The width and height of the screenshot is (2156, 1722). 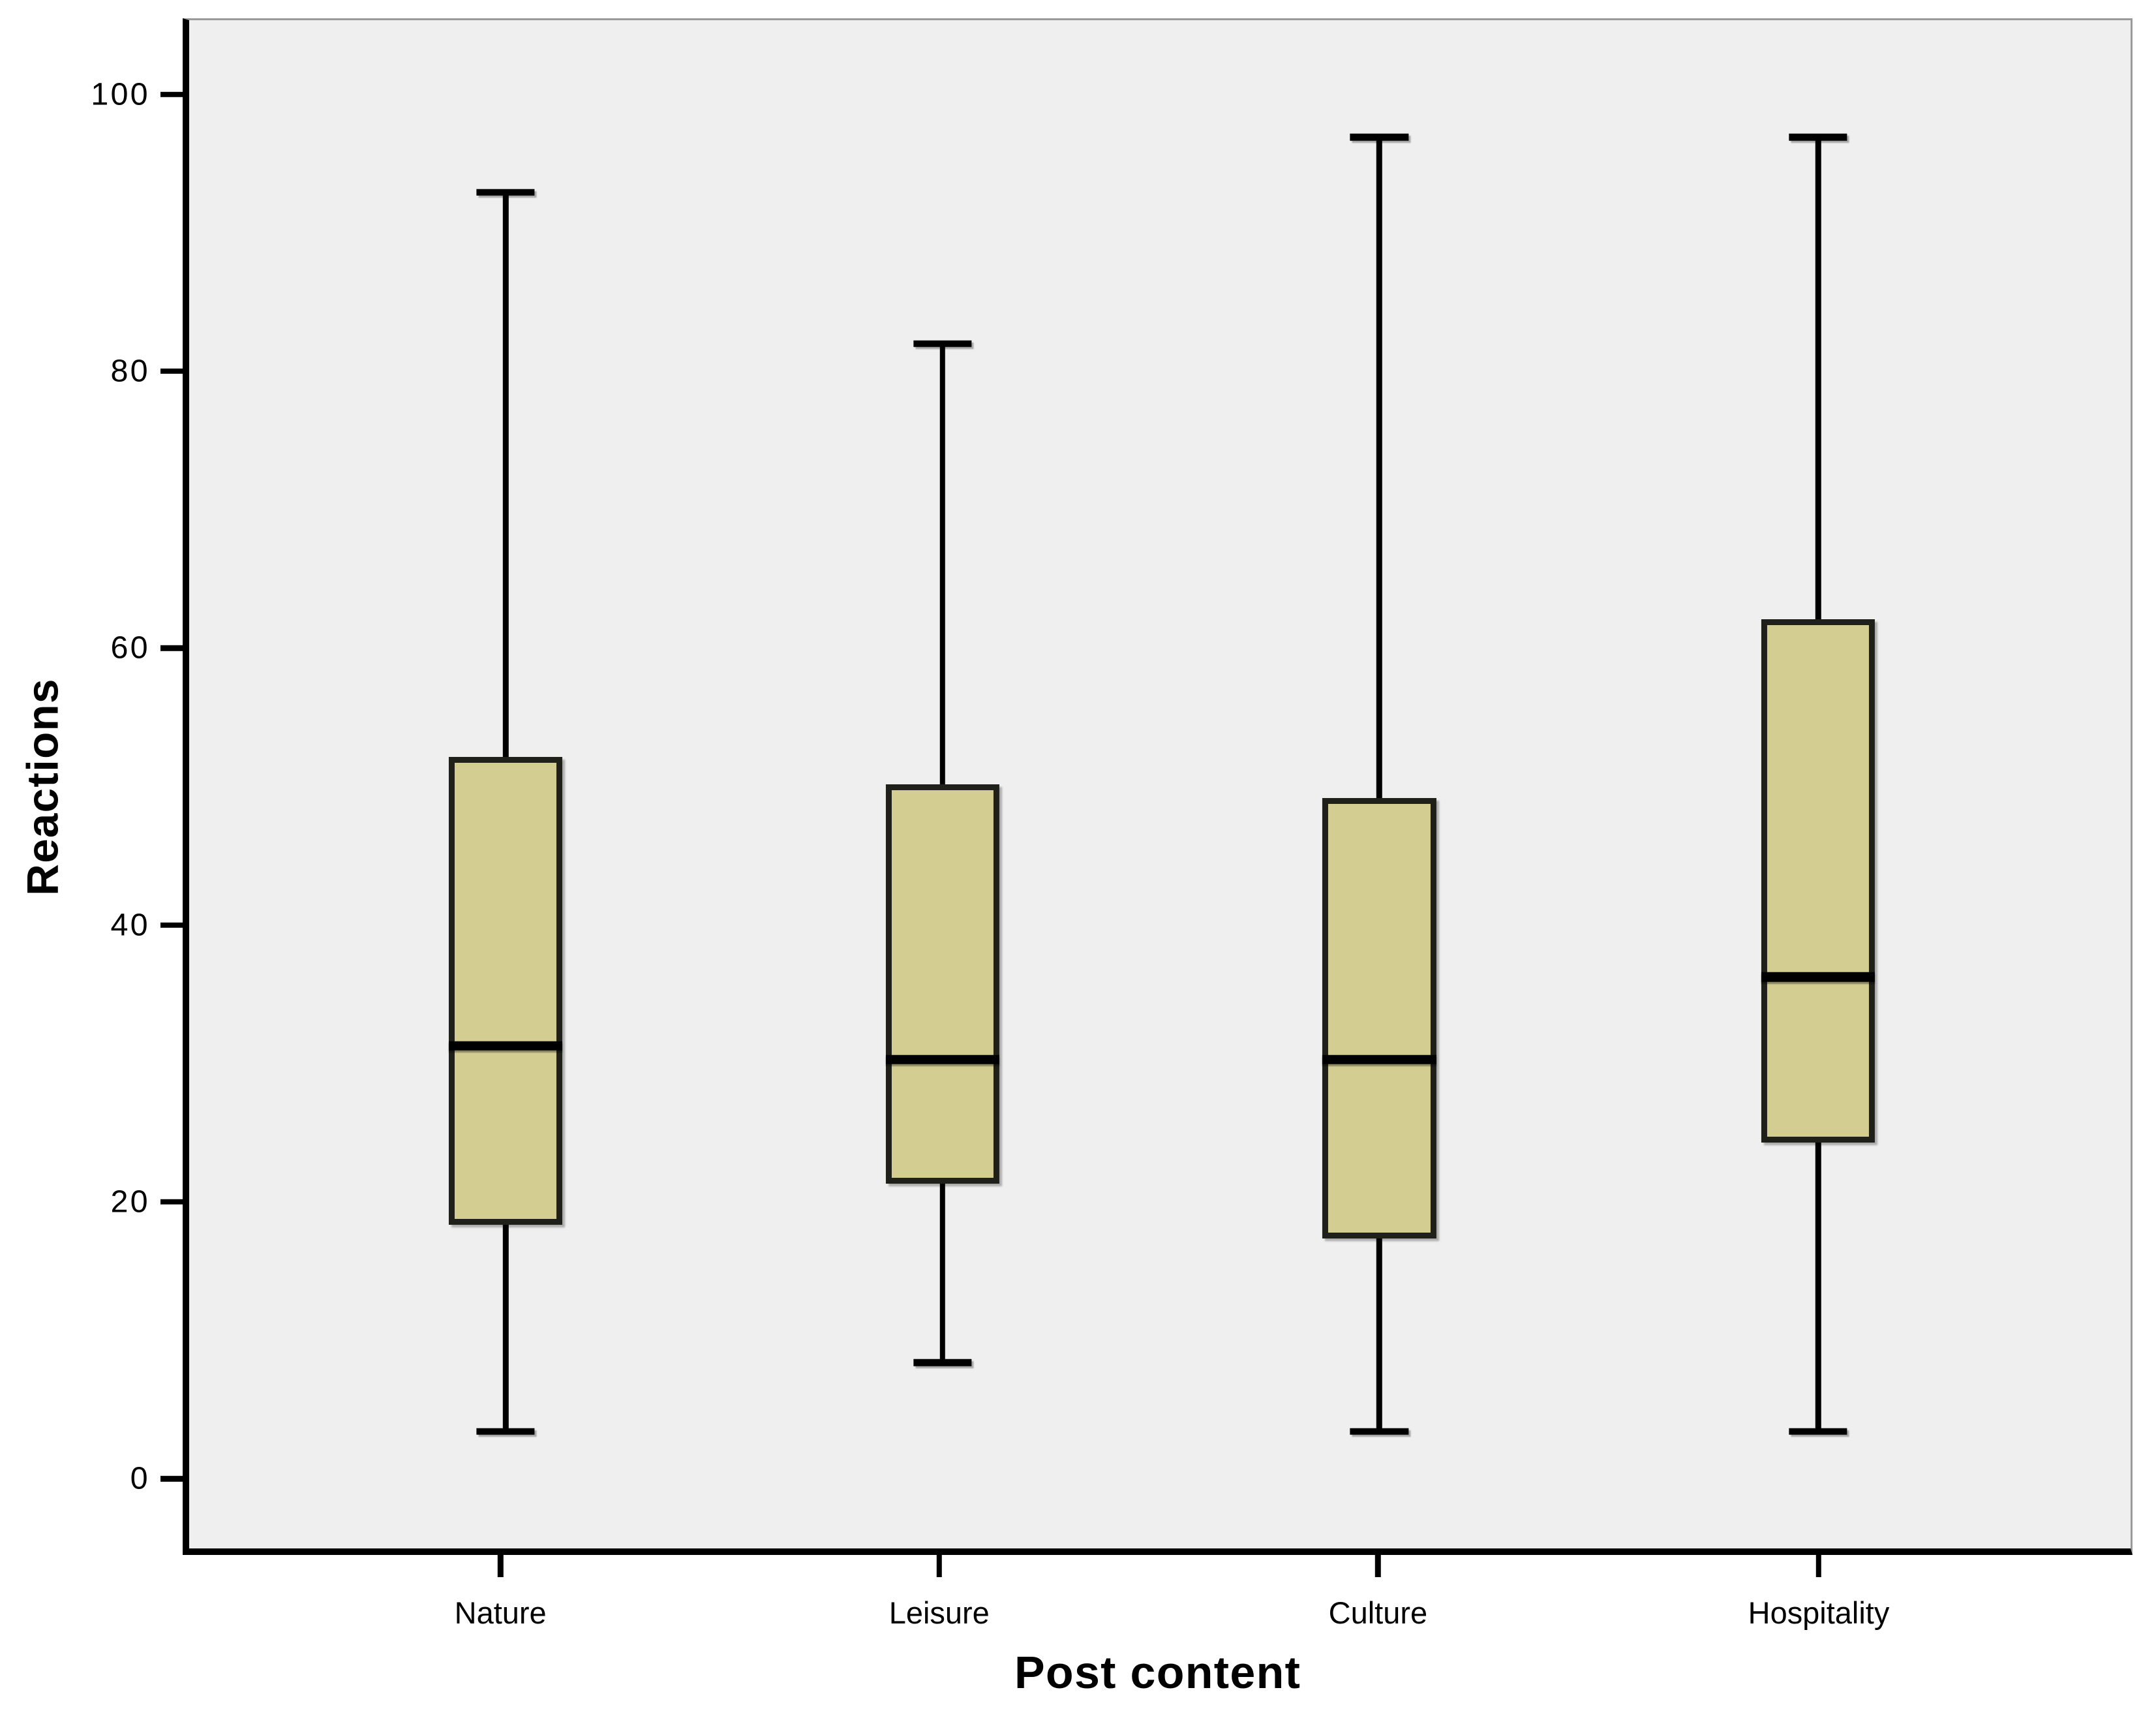 What do you see at coordinates (501, 1613) in the screenshot?
I see `x-tick-label: Nature` at bounding box center [501, 1613].